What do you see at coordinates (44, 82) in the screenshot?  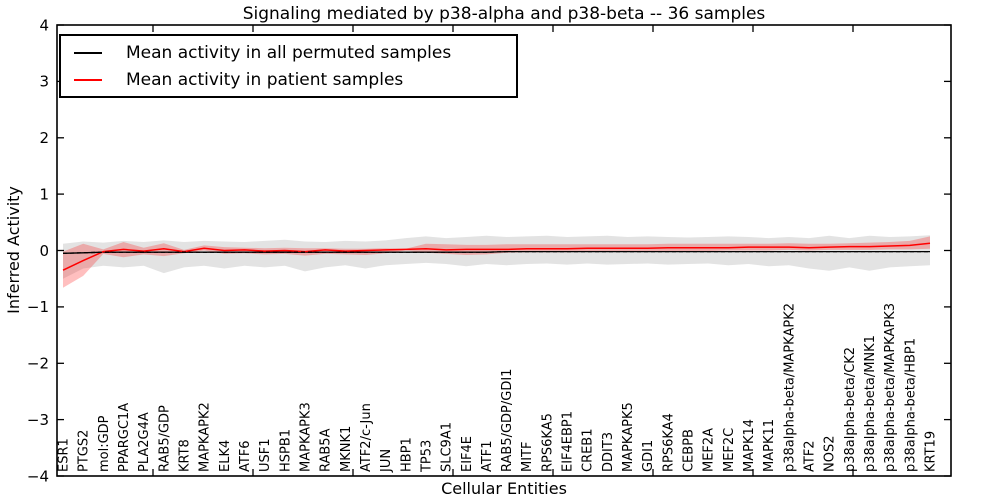 I see `y-tick-label: 3` at bounding box center [44, 82].